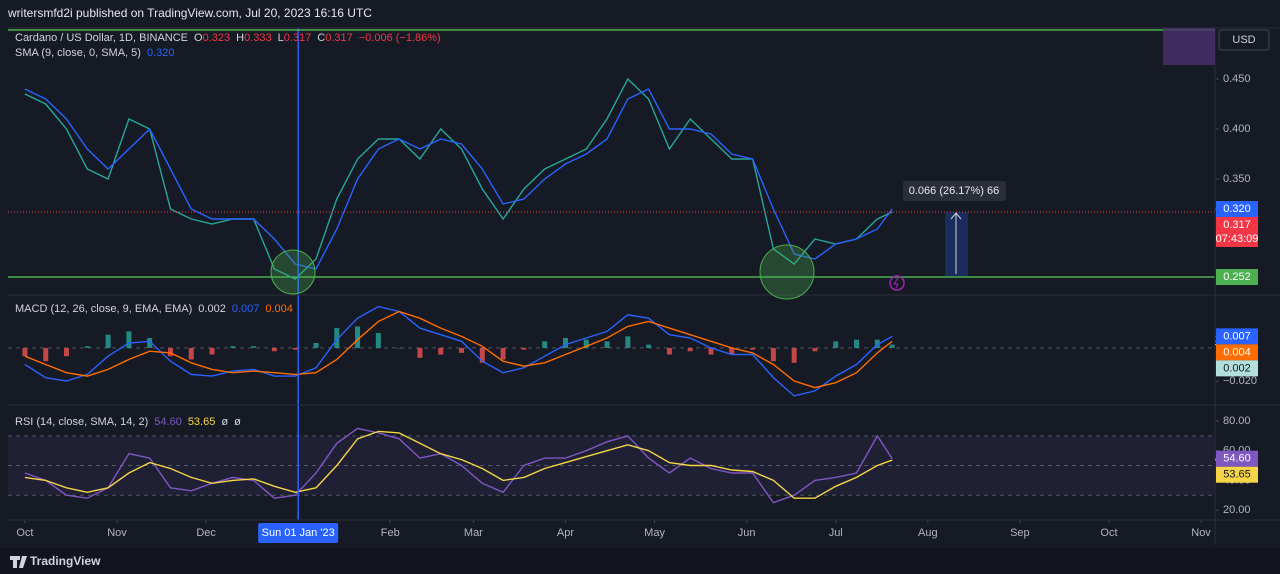 This screenshot has width=1280, height=574. Describe the element at coordinates (237, 422) in the screenshot. I see `legend-item: ø` at that location.